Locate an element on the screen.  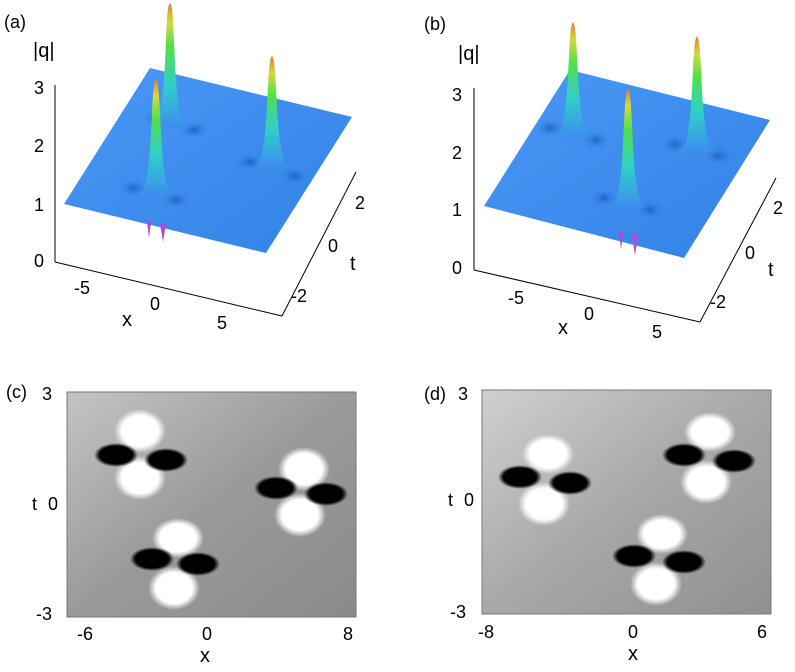
surface-plane is located at coordinates (208, 160).